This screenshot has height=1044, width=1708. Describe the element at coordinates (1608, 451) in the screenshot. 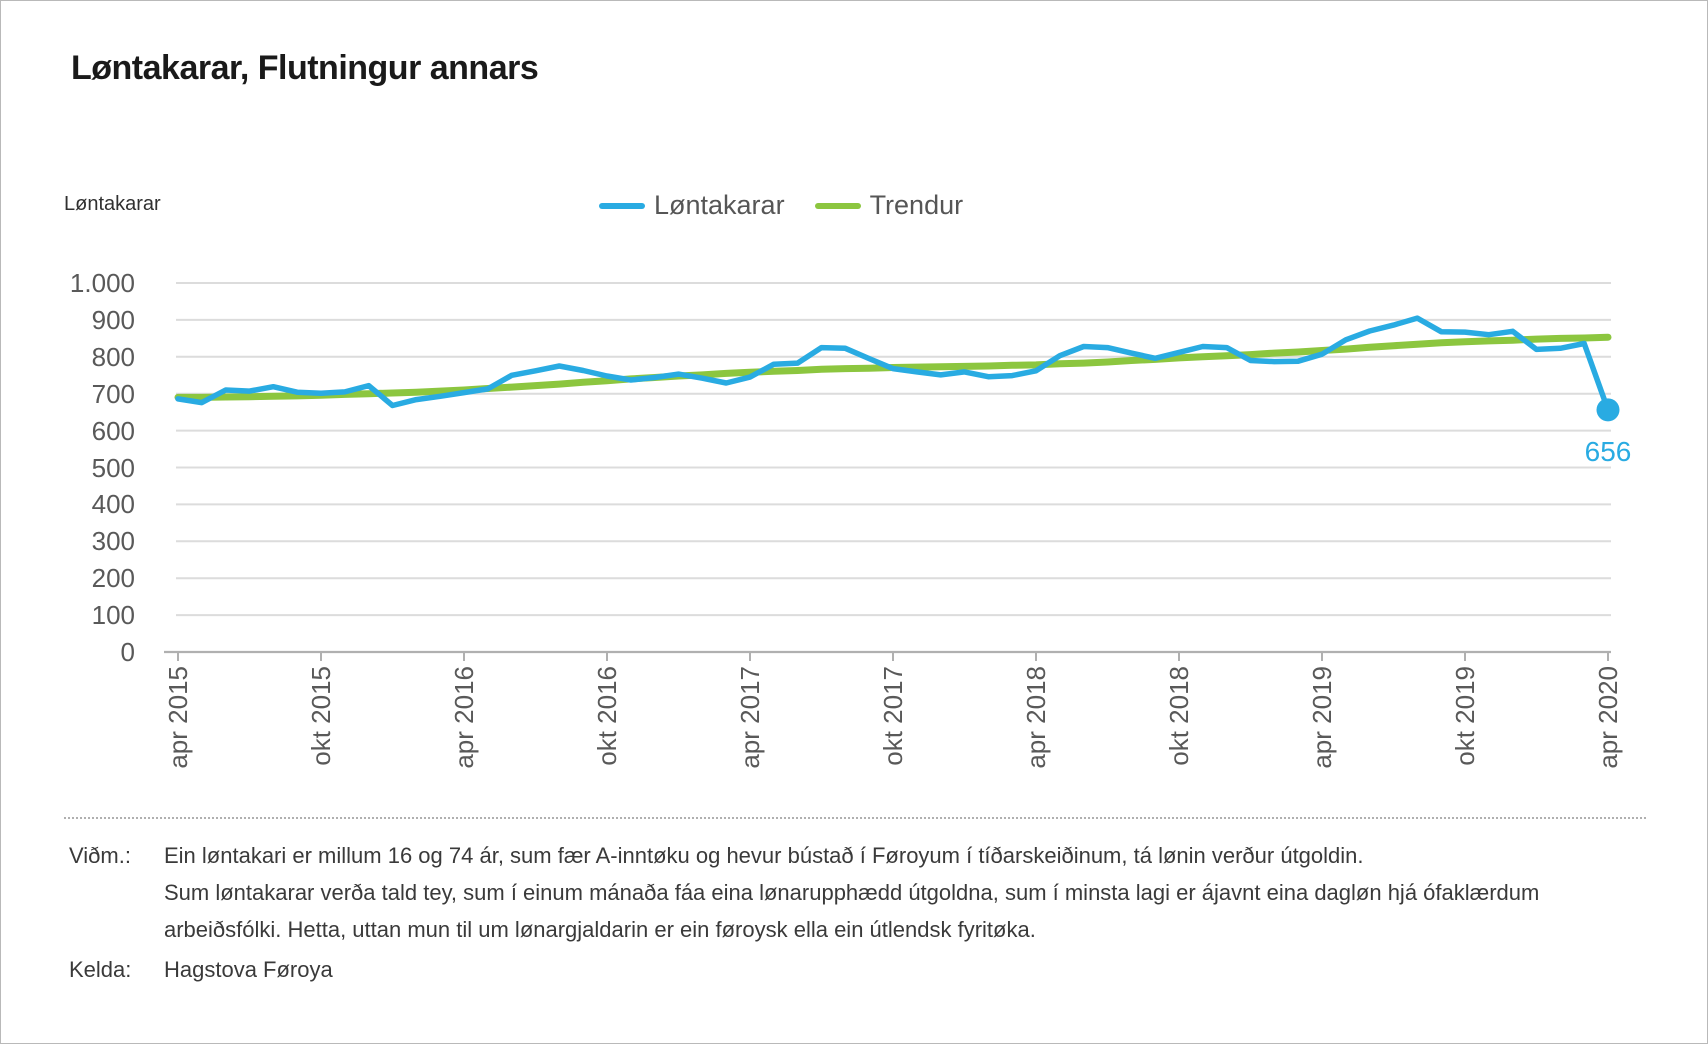

I see `last-value-label: 656` at that location.